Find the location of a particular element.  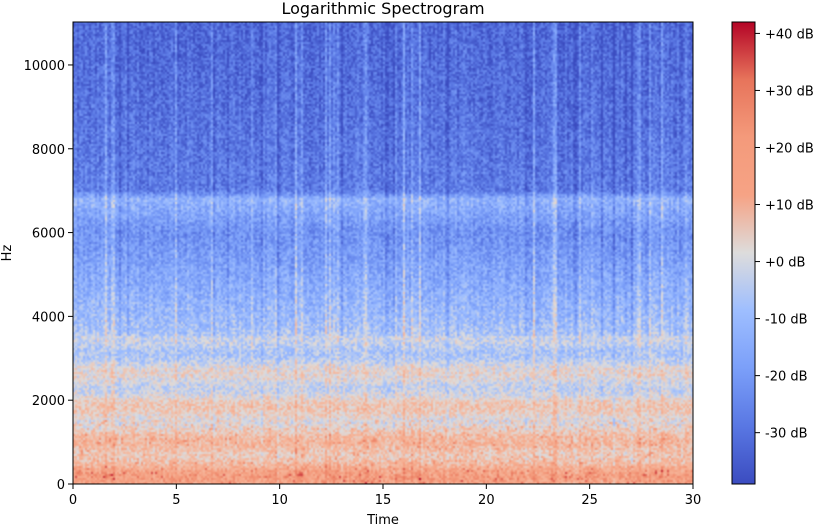

x-tick-label: 30 is located at coordinates (693, 500).